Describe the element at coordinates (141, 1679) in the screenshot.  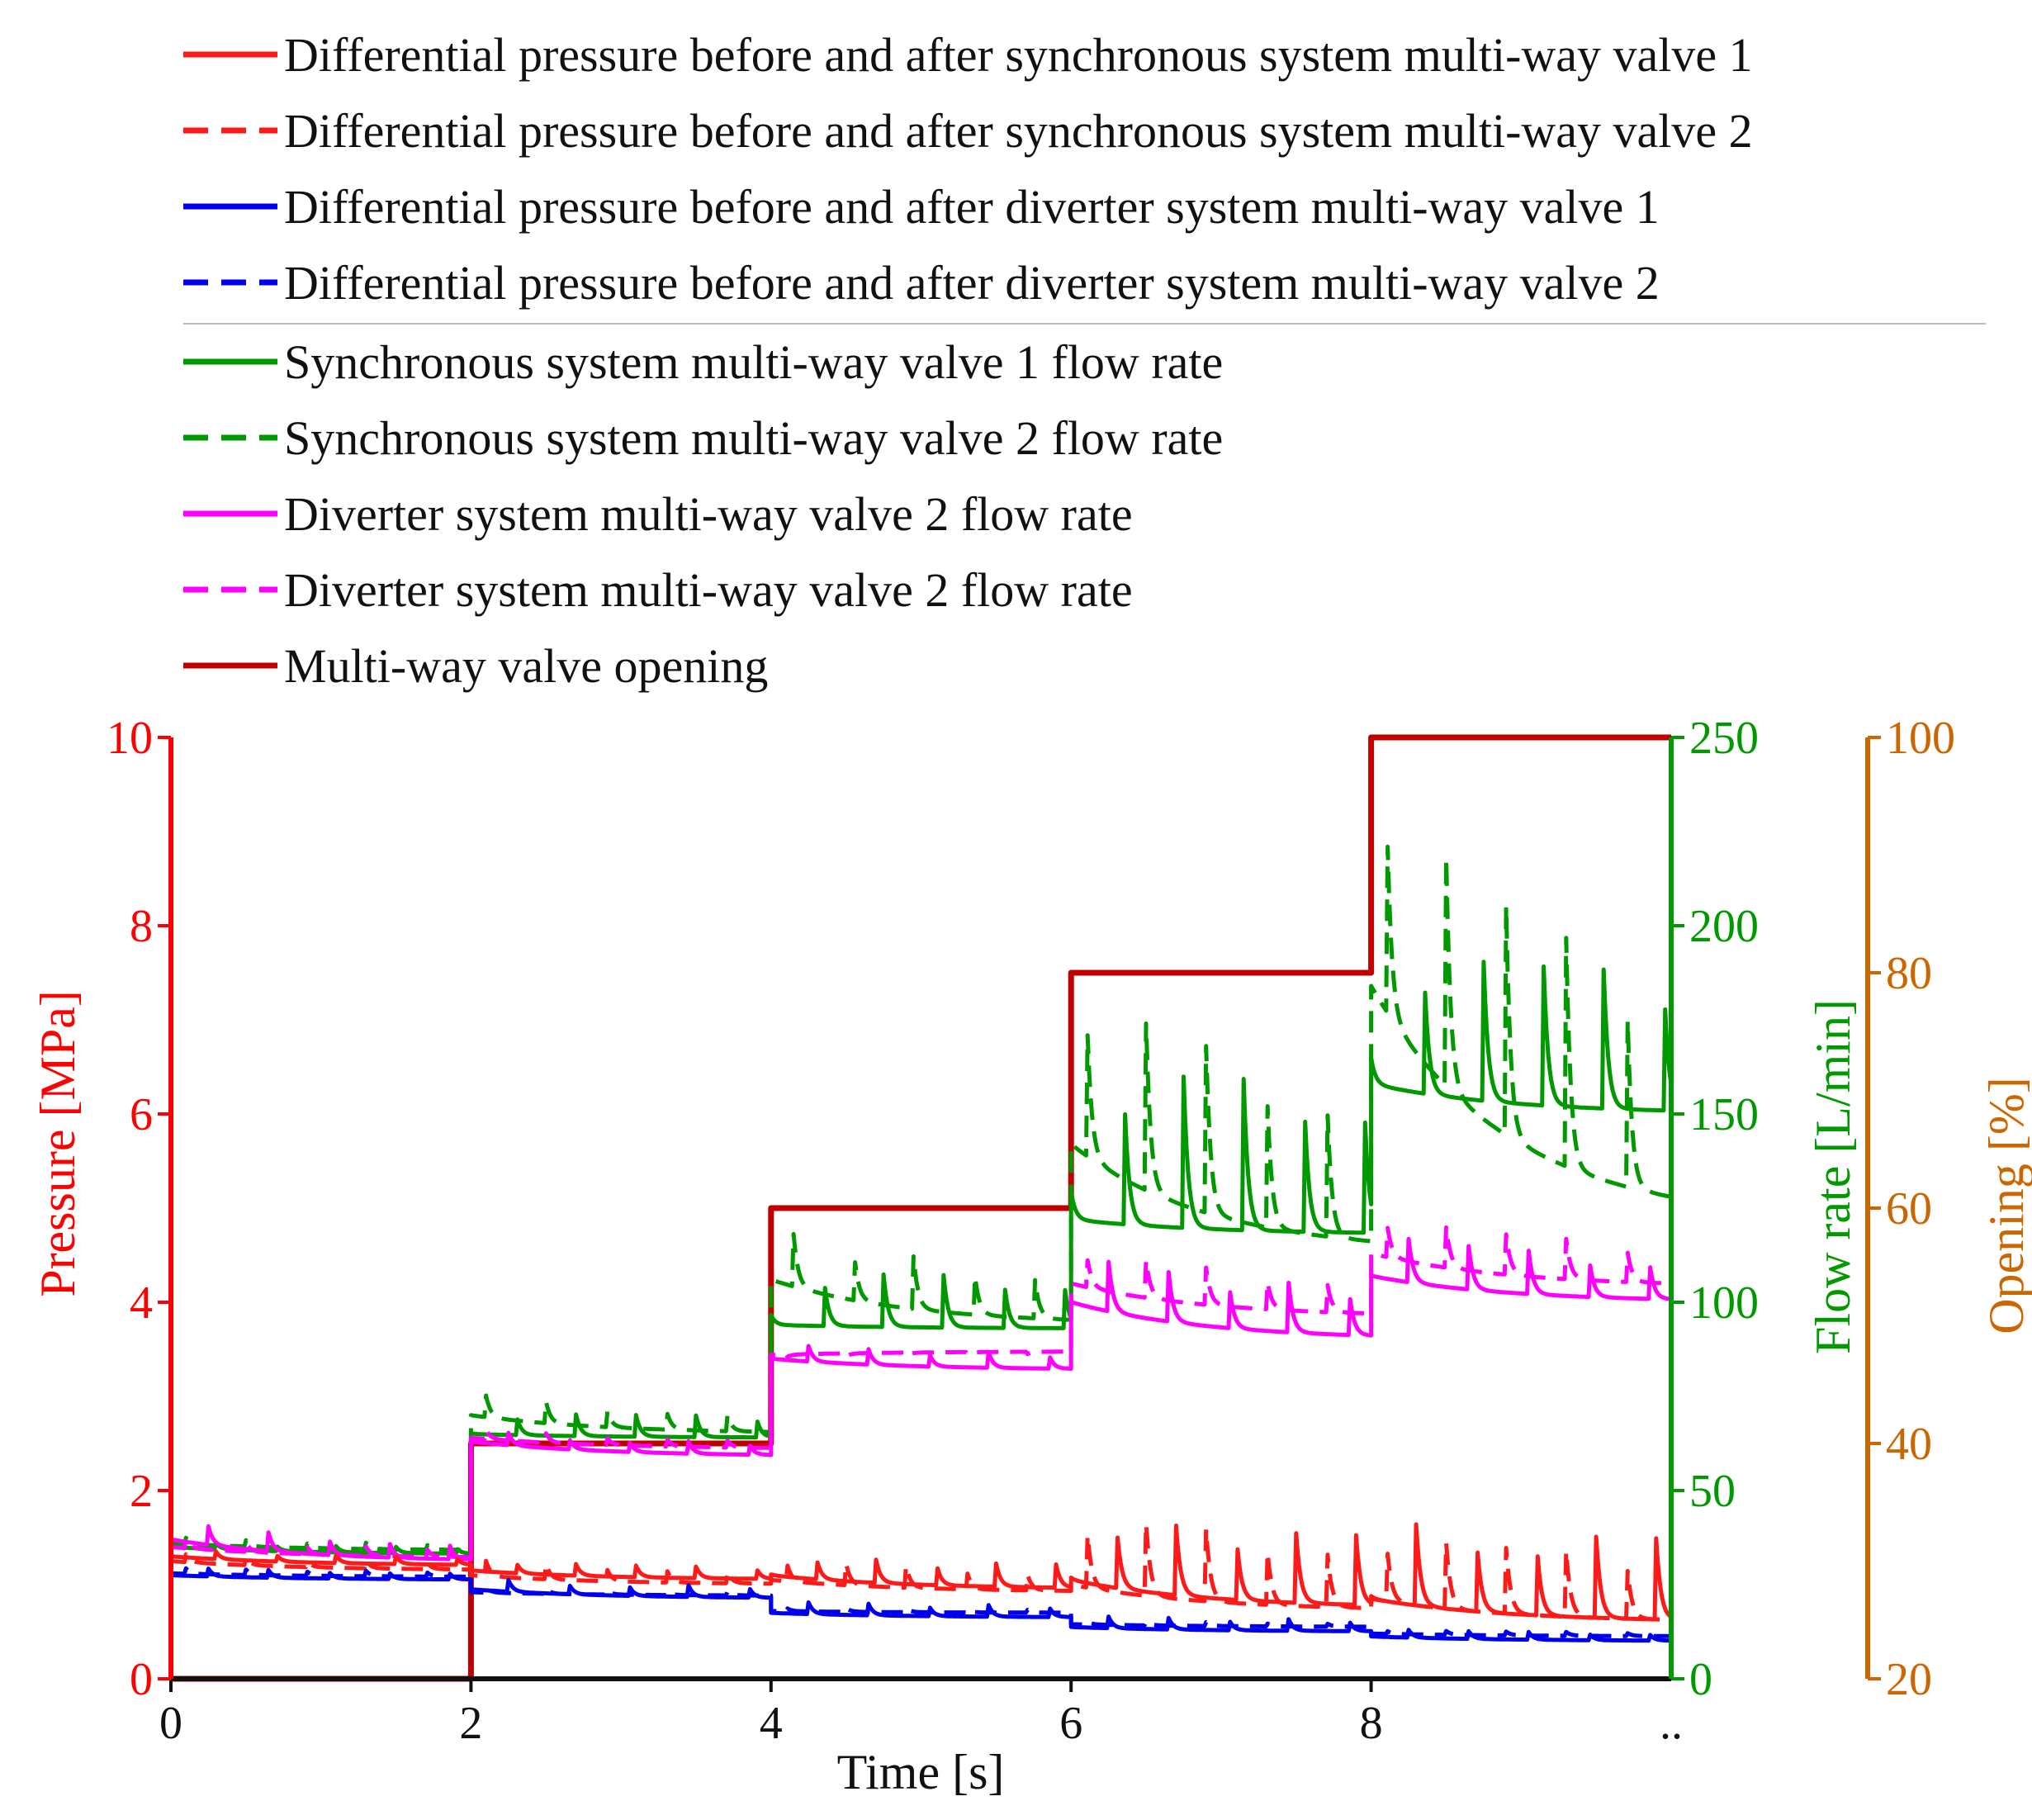
I see `y-tick-label-pressure-0: 0` at that location.